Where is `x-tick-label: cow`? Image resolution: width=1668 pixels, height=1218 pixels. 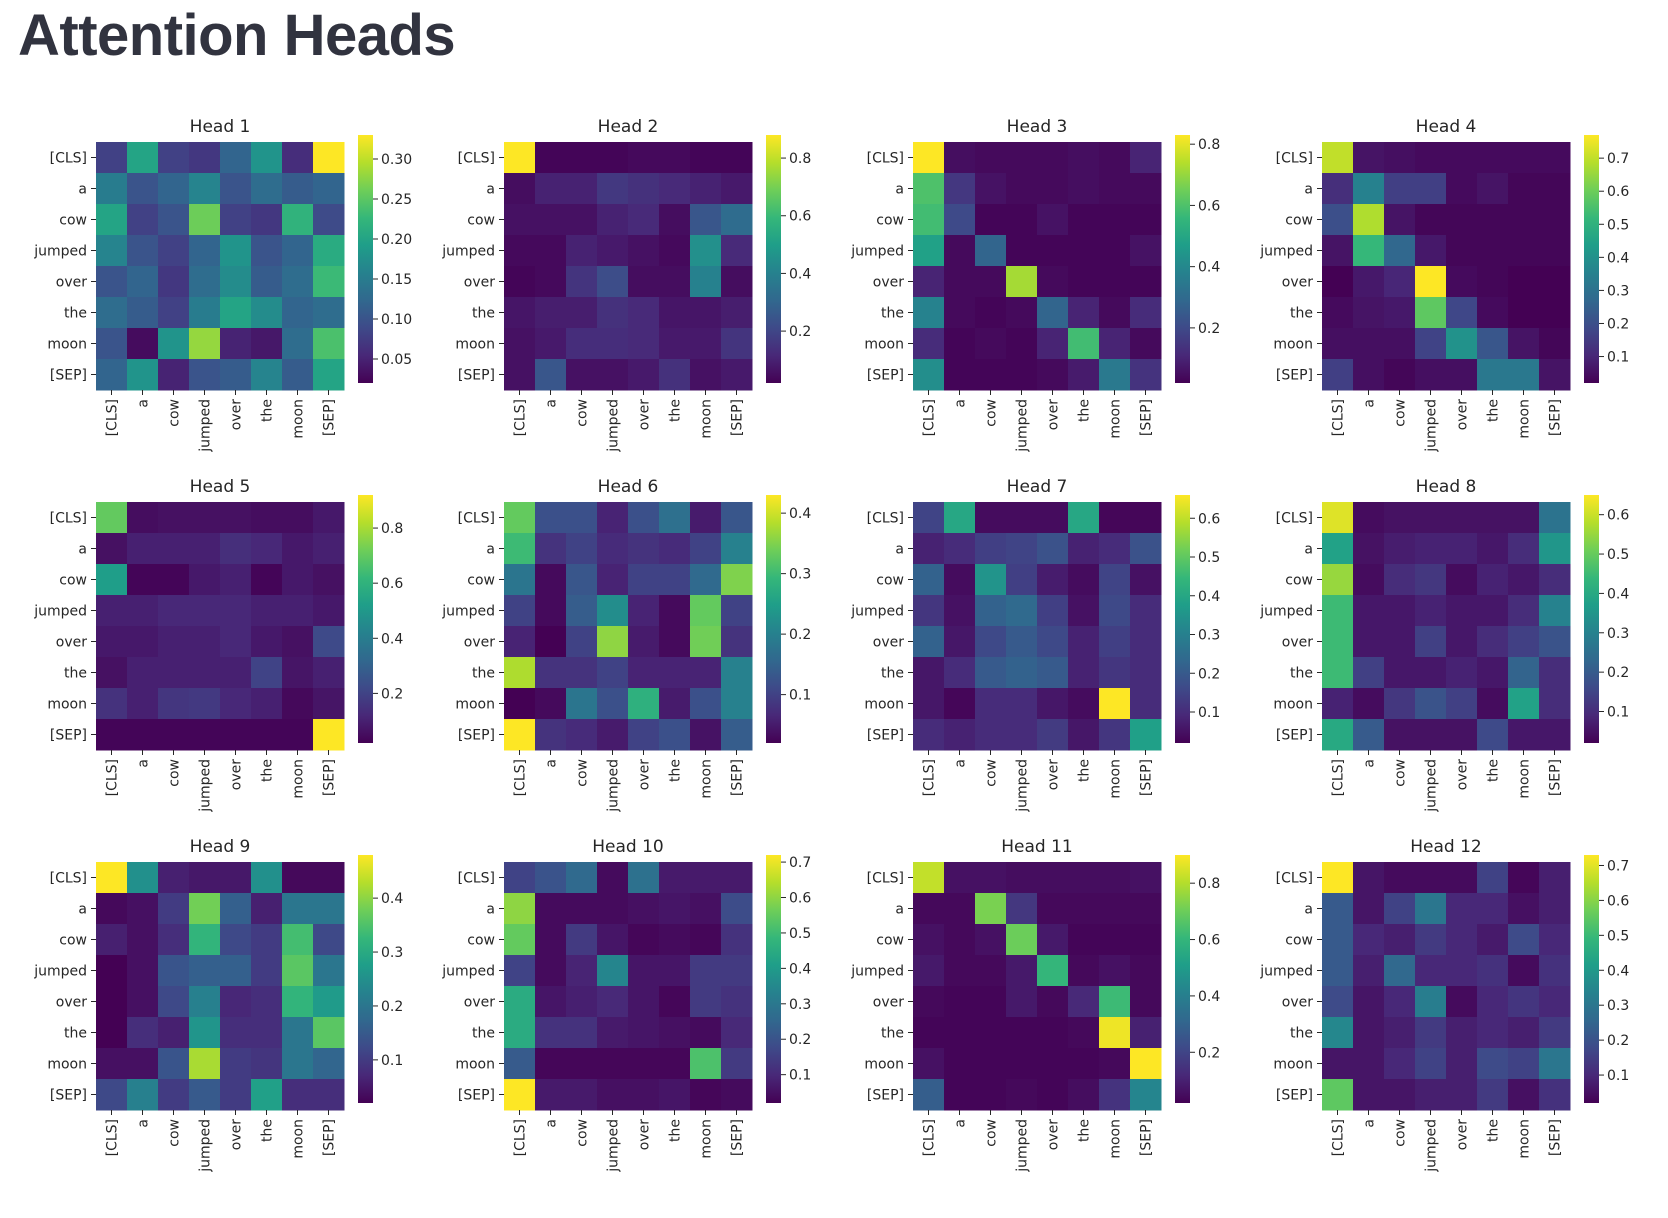
x-tick-label: cow is located at coordinates (583, 413).